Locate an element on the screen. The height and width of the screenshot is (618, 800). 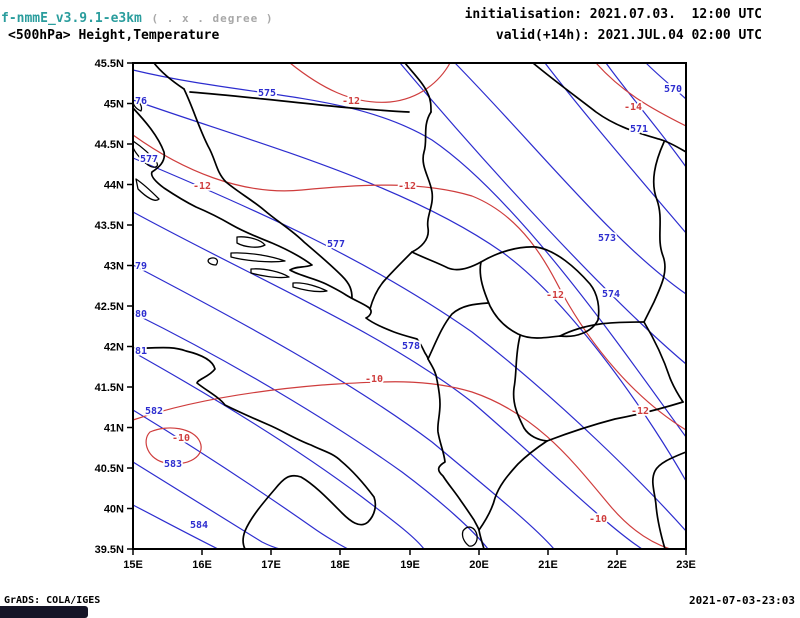
dugi-otok-island is located at coordinates (147, 189).